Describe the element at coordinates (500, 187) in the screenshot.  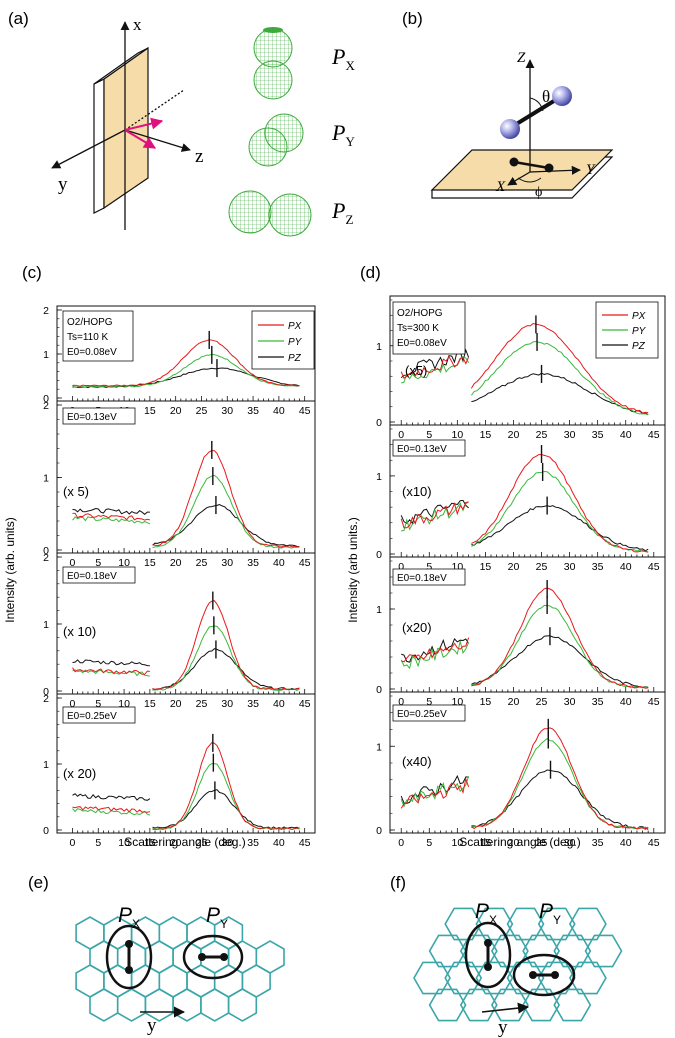
I see `axis-X-label: X` at that location.